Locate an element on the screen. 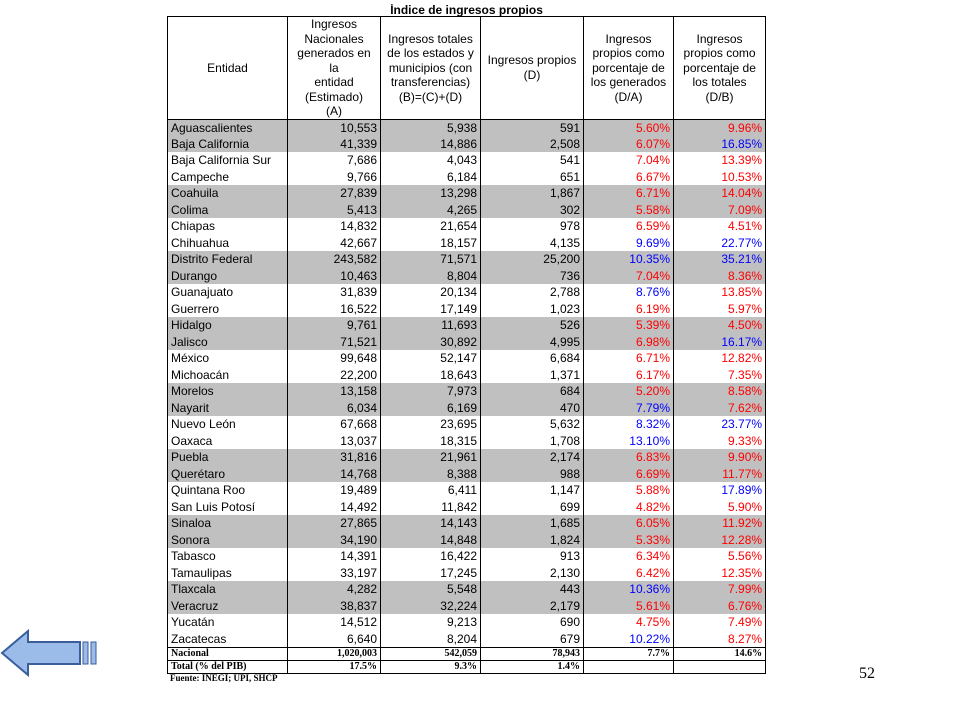 The width and height of the screenshot is (960, 720). cell: 6.71% is located at coordinates (628, 193).